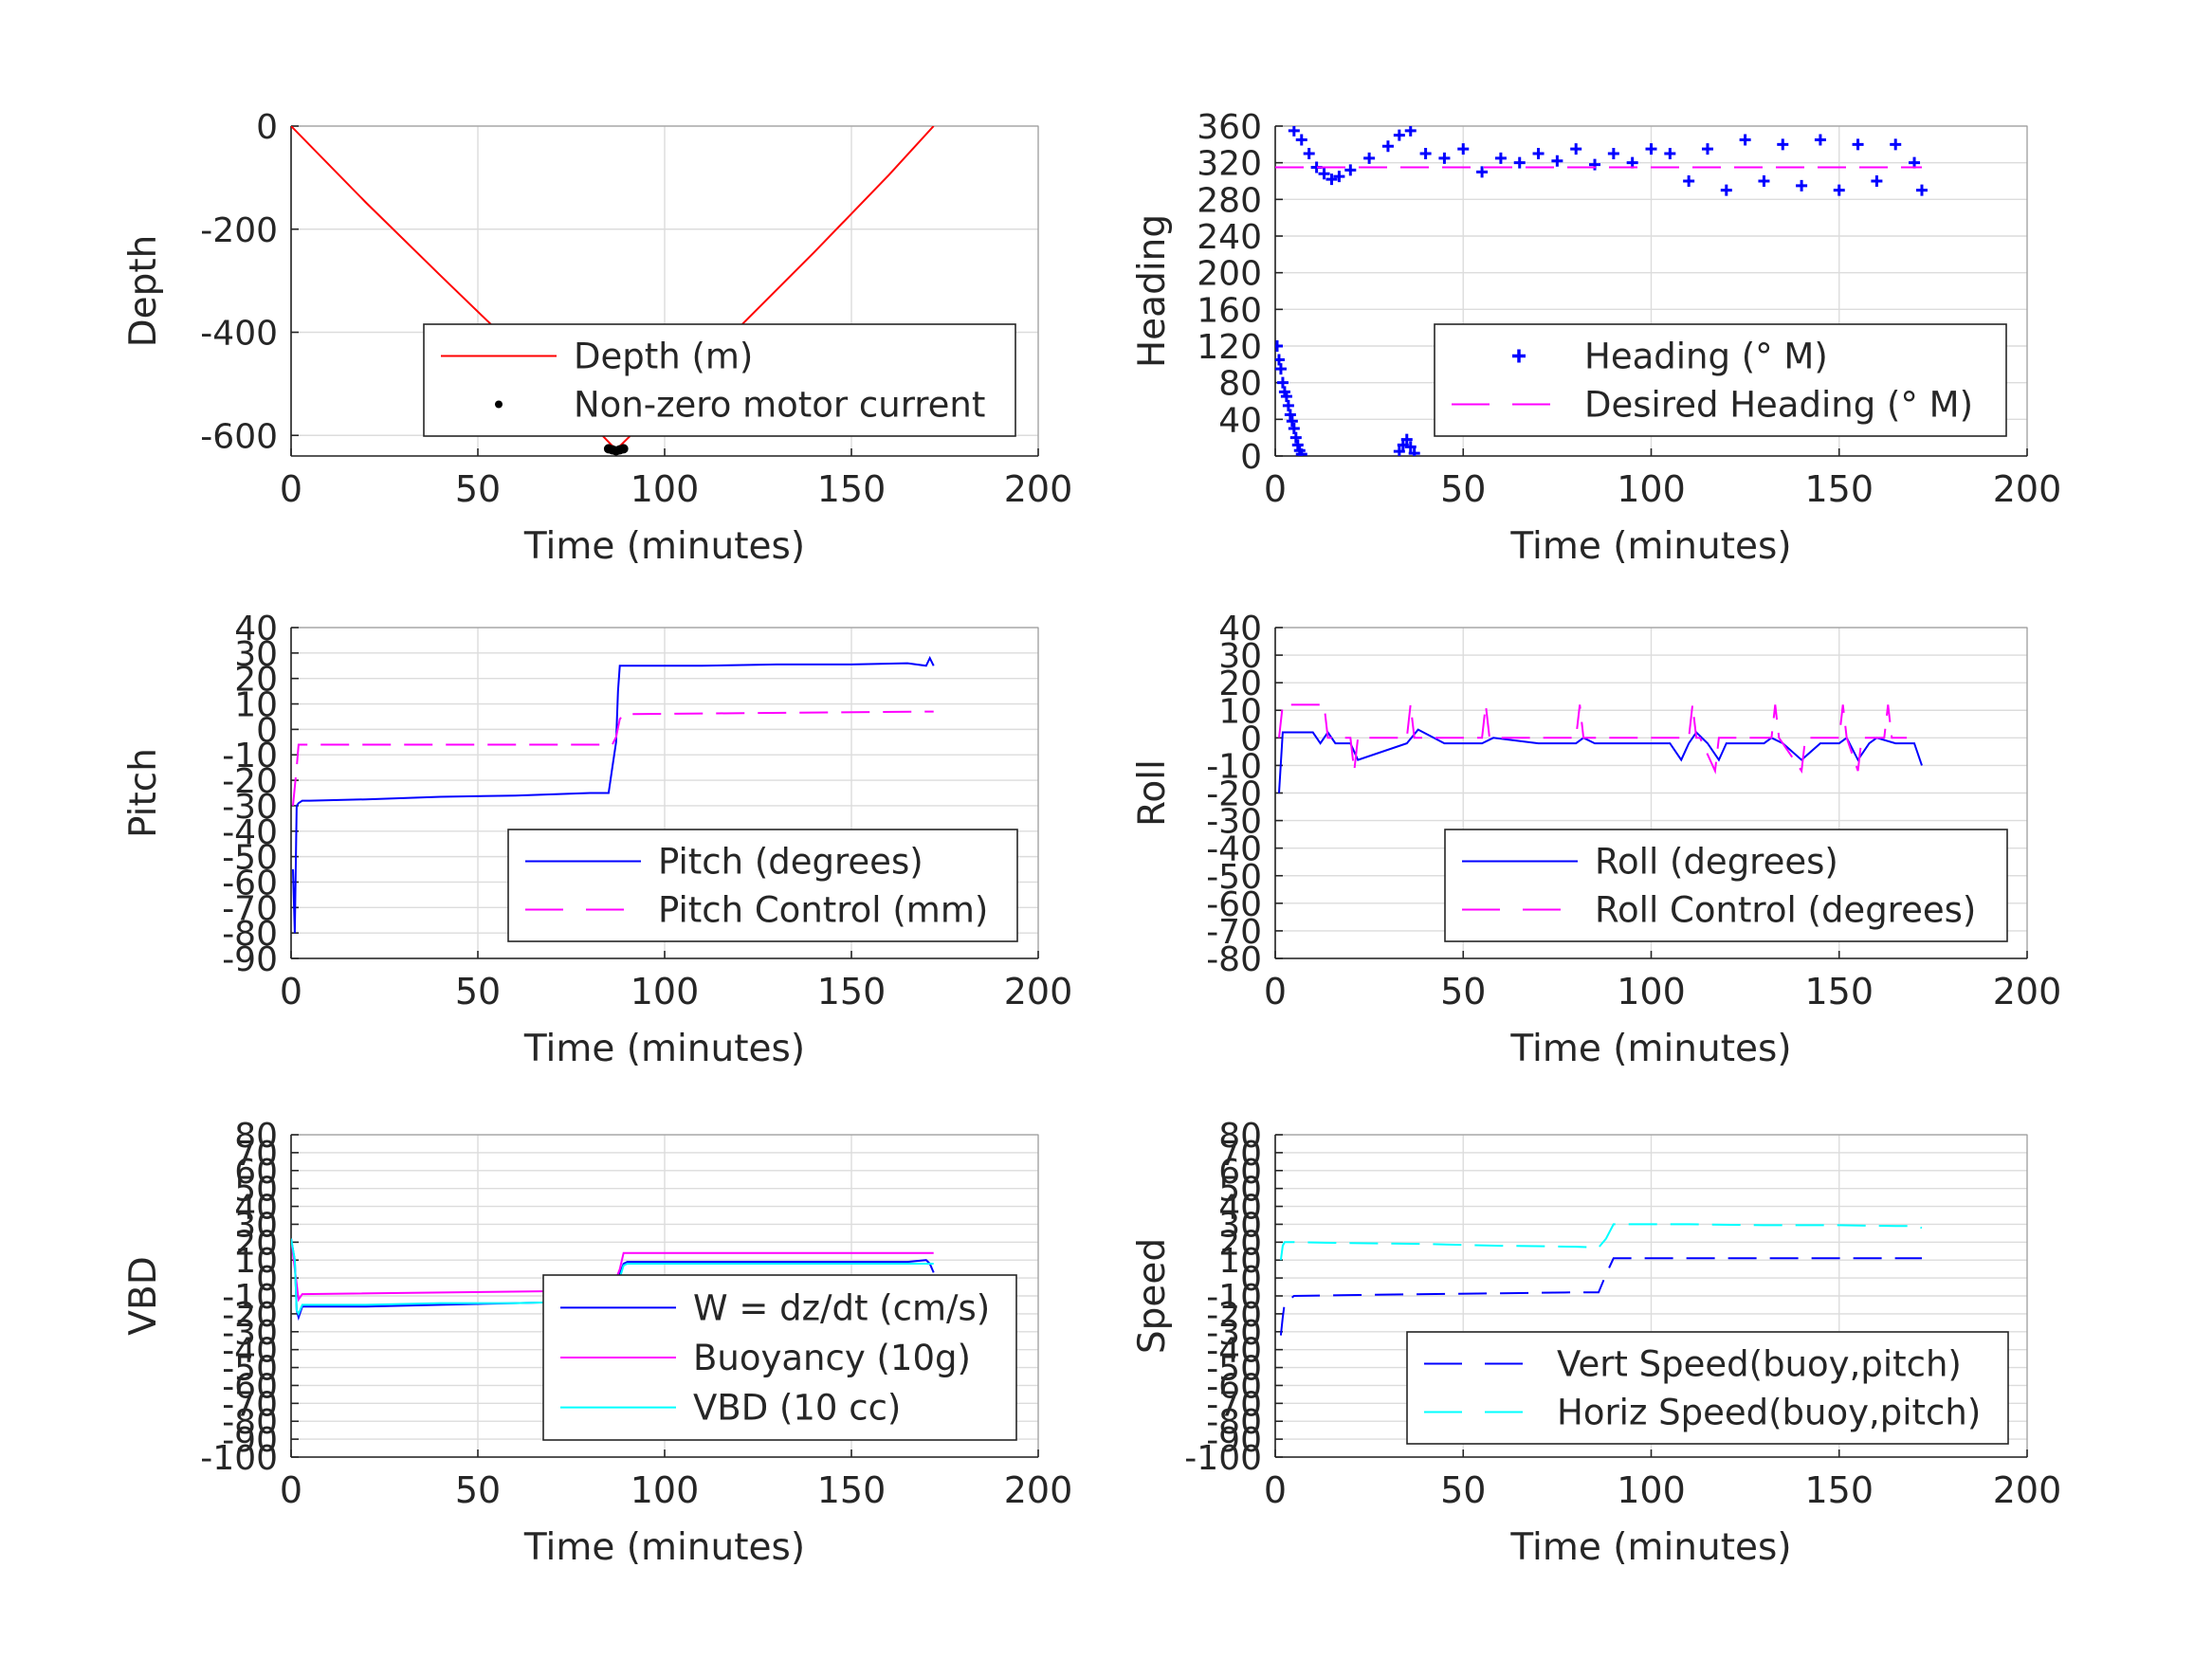 The image size is (2212, 1659). Describe the element at coordinates (1769, 1413) in the screenshot. I see `legend-label: Horiz Speed(buoy,pitch)` at that location.